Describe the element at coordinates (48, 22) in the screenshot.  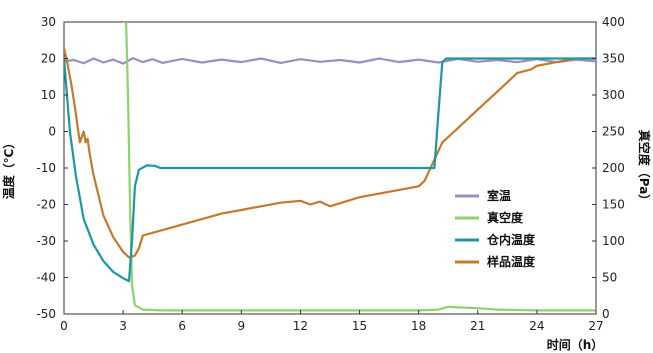
I see `y-left-tick-label: 30` at that location.